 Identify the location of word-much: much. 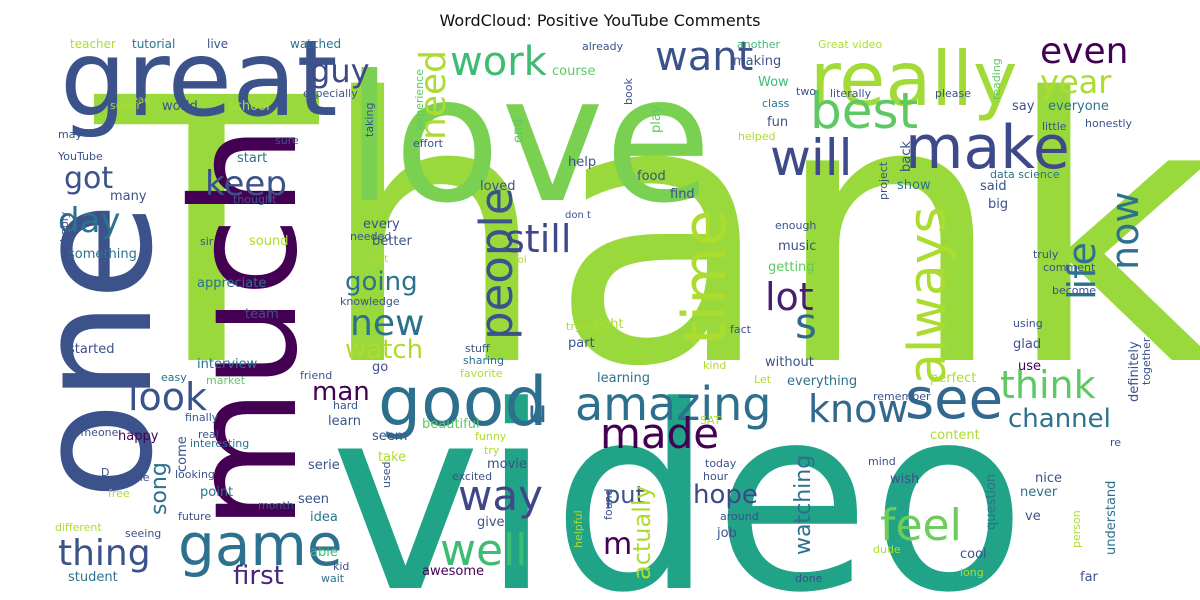
(245, 327).